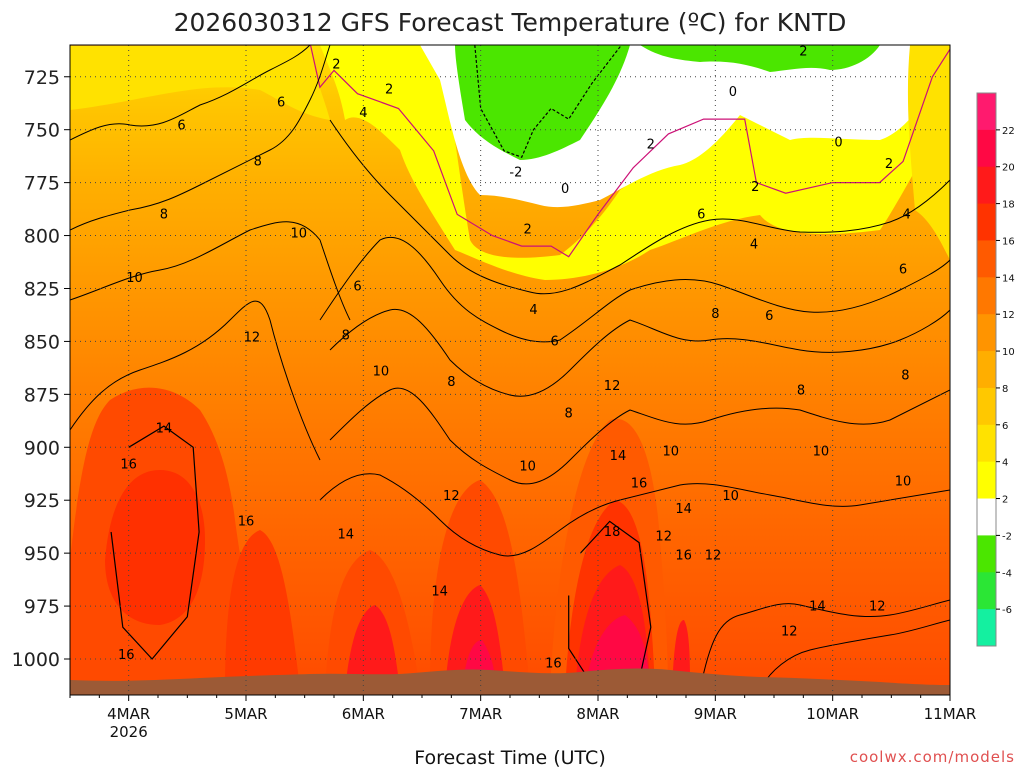  Describe the element at coordinates (1008, 205) in the screenshot. I see `legend-label: 18` at that location.